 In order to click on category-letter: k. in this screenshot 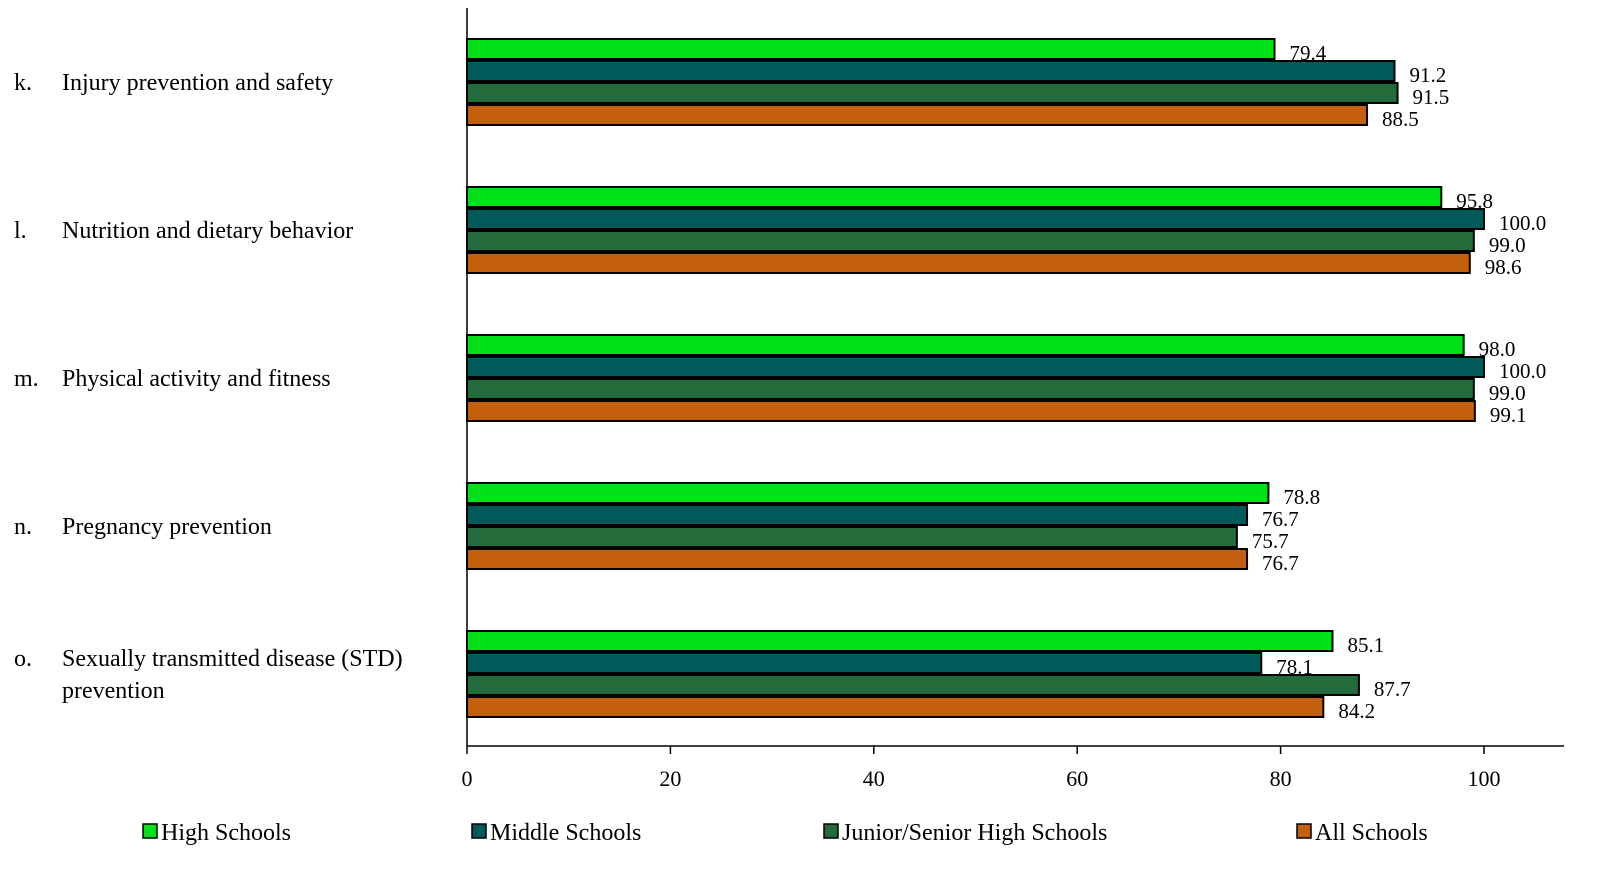, I will do `click(23, 83)`.